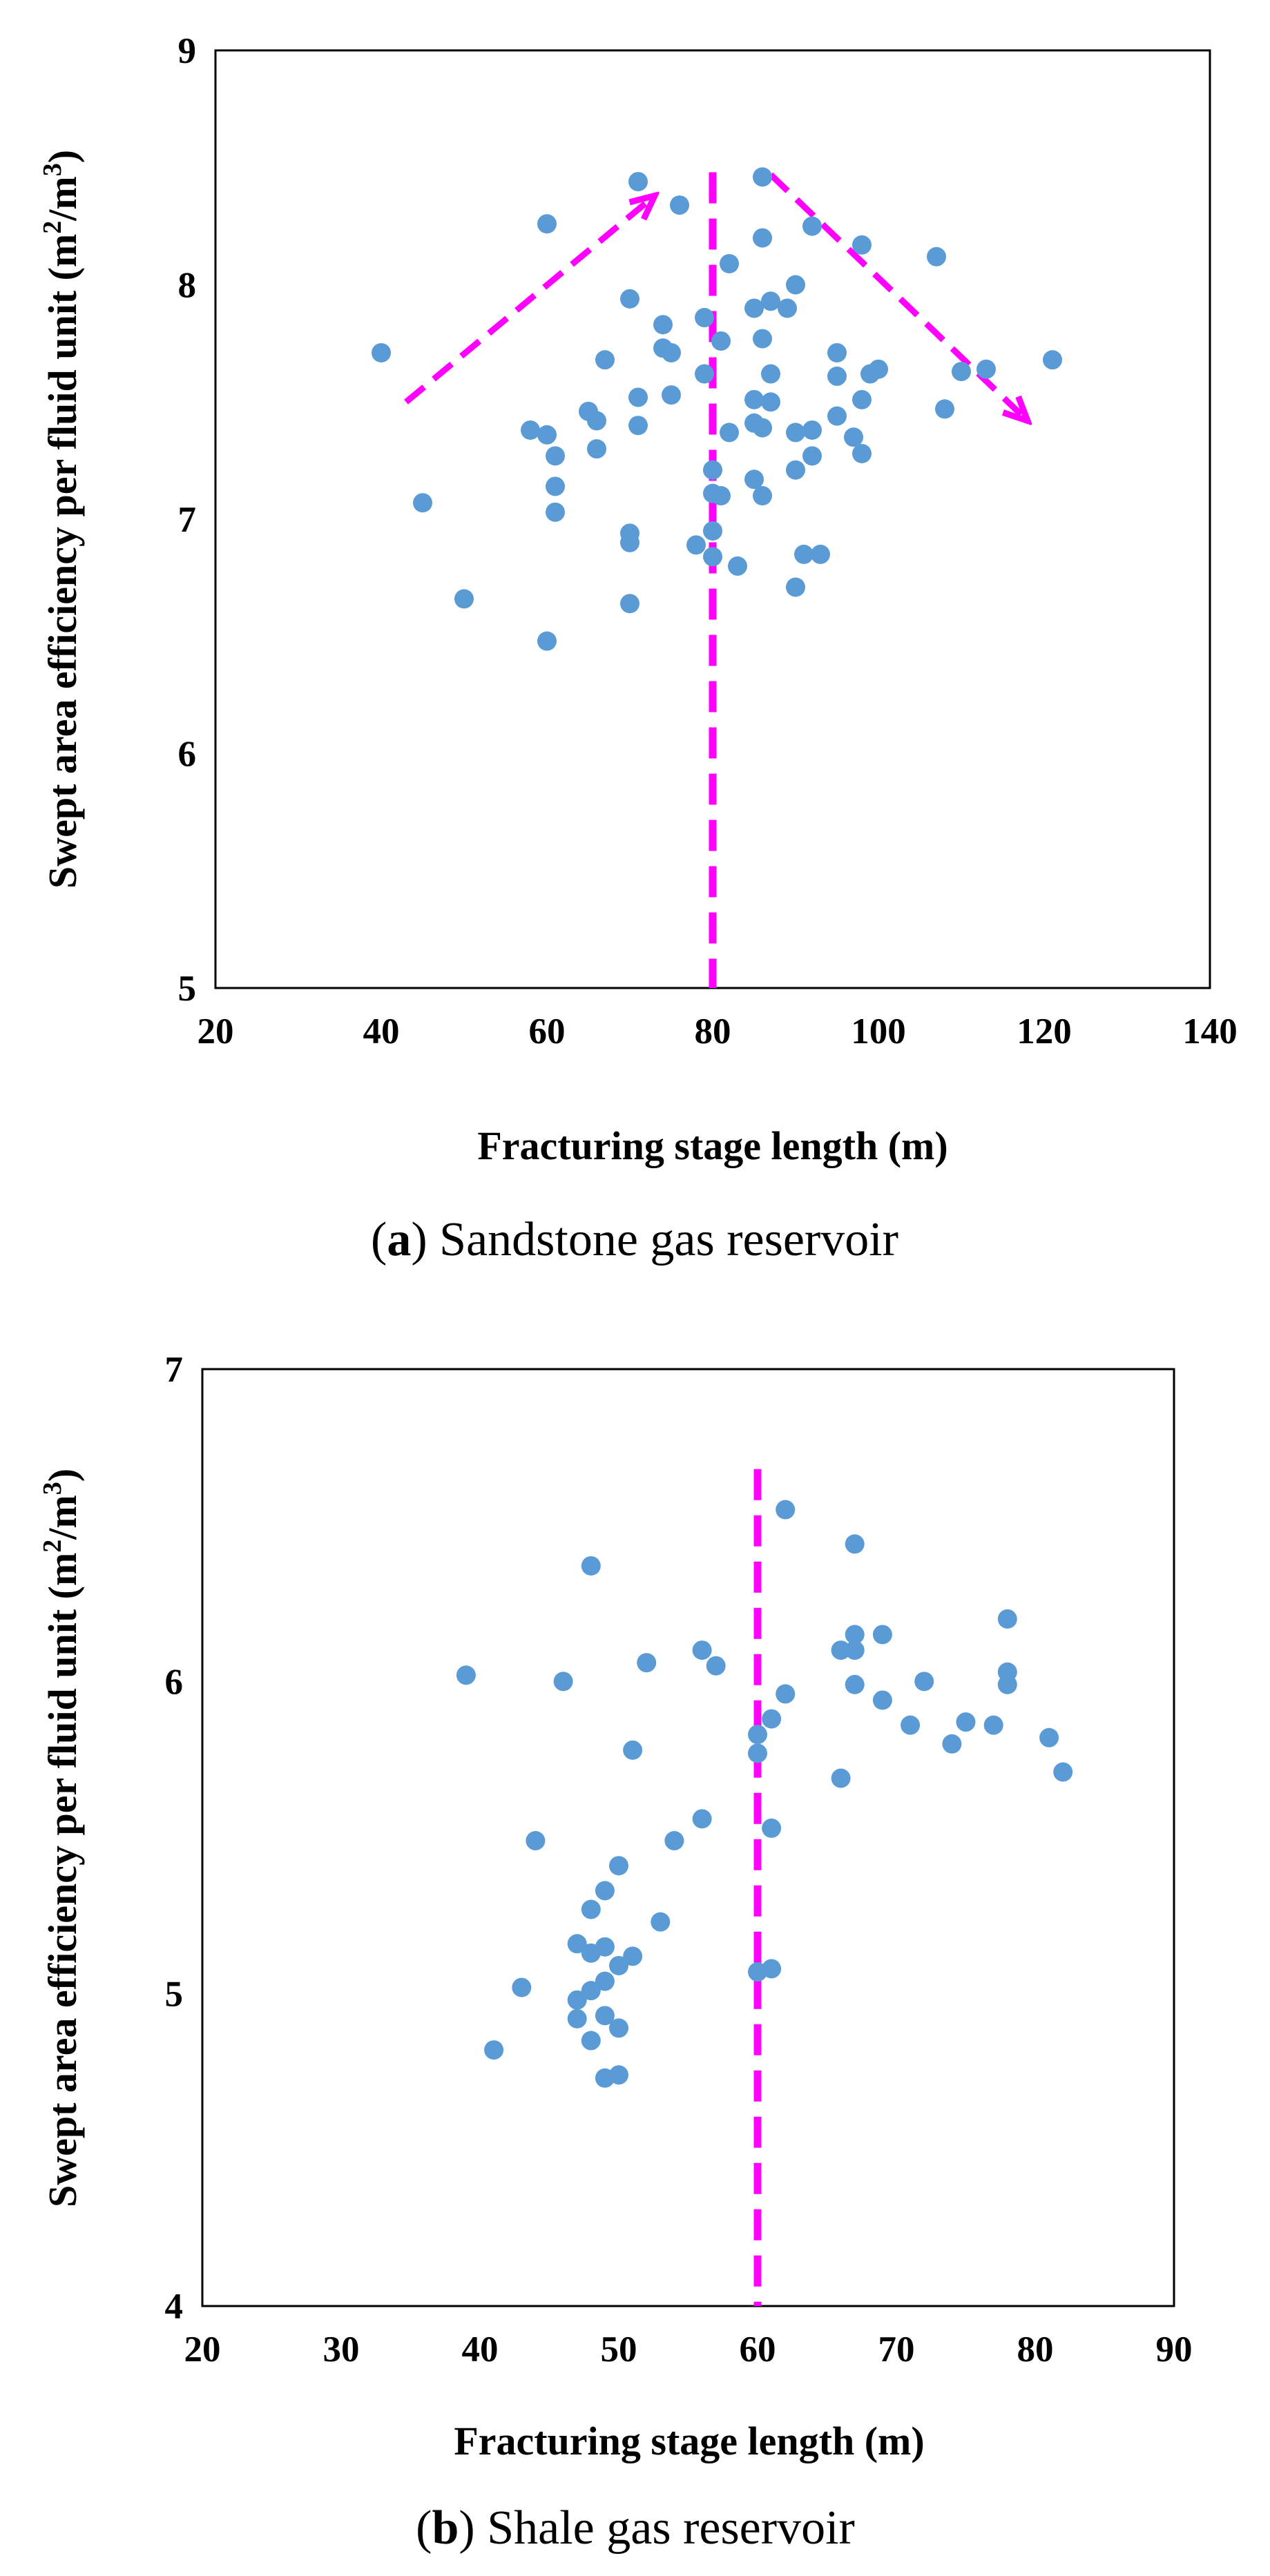 This screenshot has width=1270, height=2576. I want to click on y-axis-label-a-main: Swept area efficiency per fluid unit (m, so click(62, 561).